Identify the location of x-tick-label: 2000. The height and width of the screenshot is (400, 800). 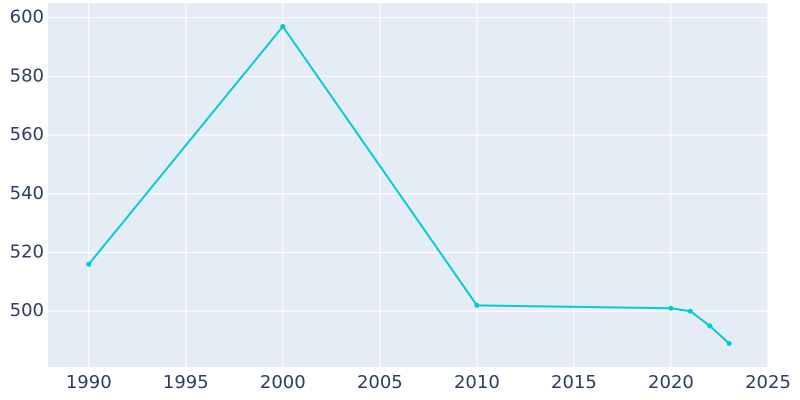
(283, 382).